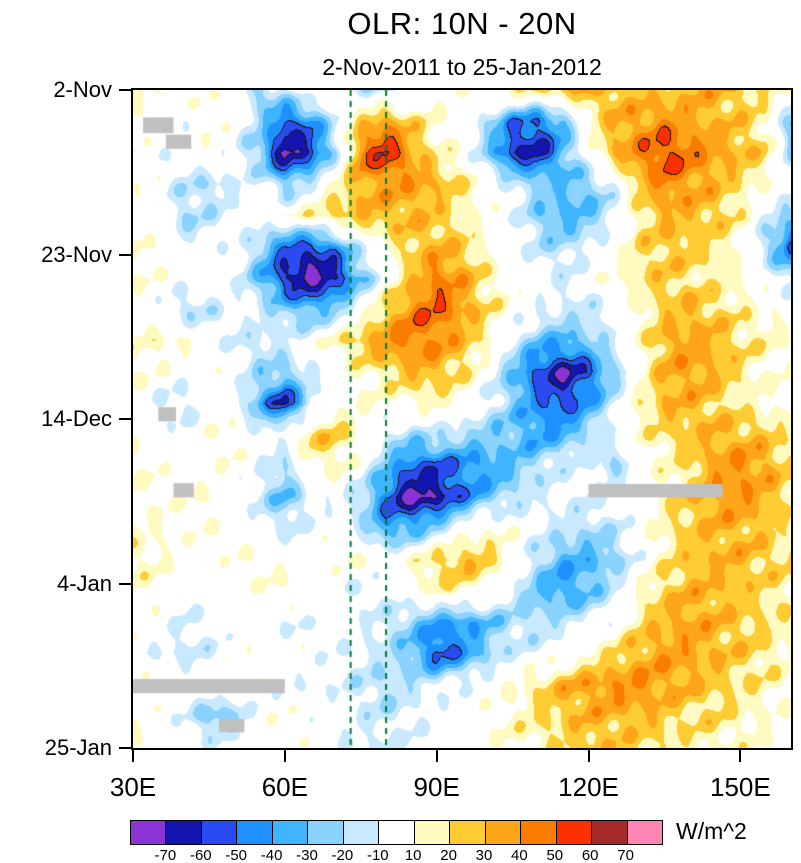 The width and height of the screenshot is (801, 863). I want to click on colorbar-tick-label: 60, so click(590, 855).